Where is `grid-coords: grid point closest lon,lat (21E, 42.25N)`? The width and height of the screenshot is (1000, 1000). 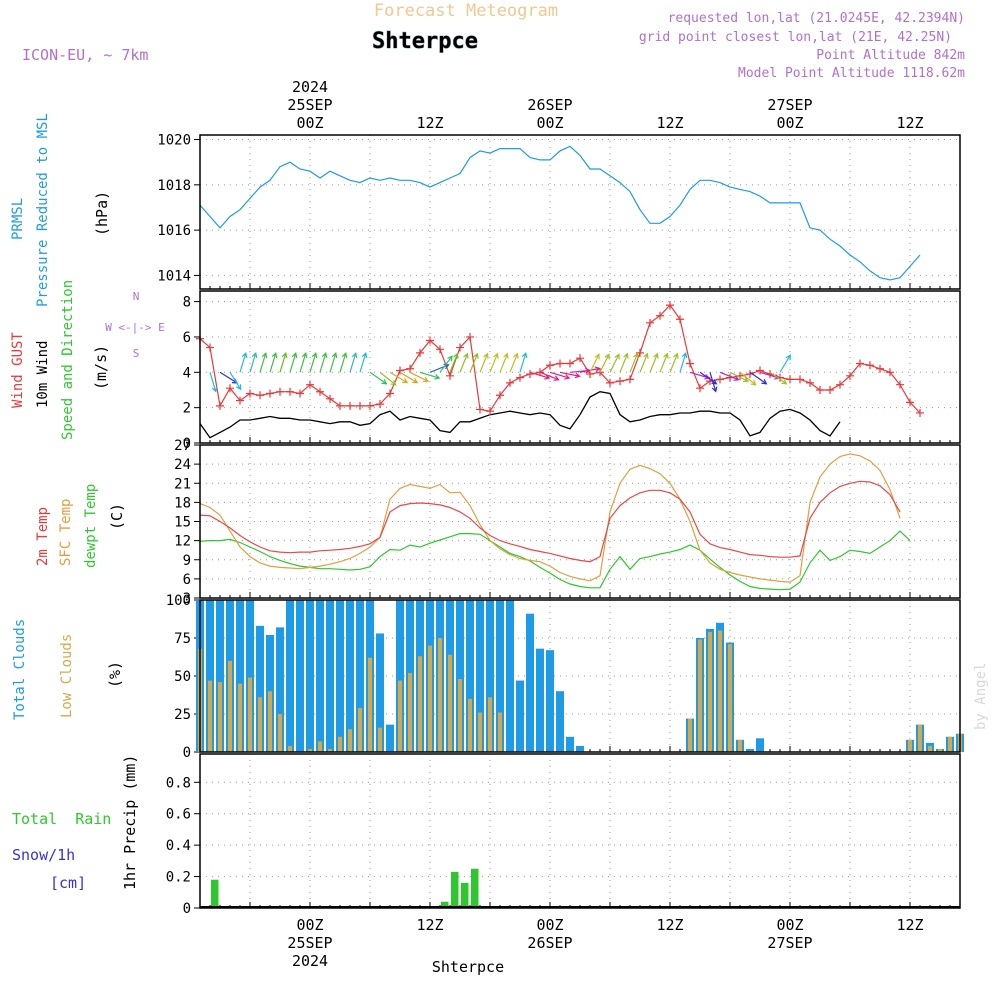 grid-coords: grid point closest lon,lat (21E, 42.25N) is located at coordinates (795, 37).